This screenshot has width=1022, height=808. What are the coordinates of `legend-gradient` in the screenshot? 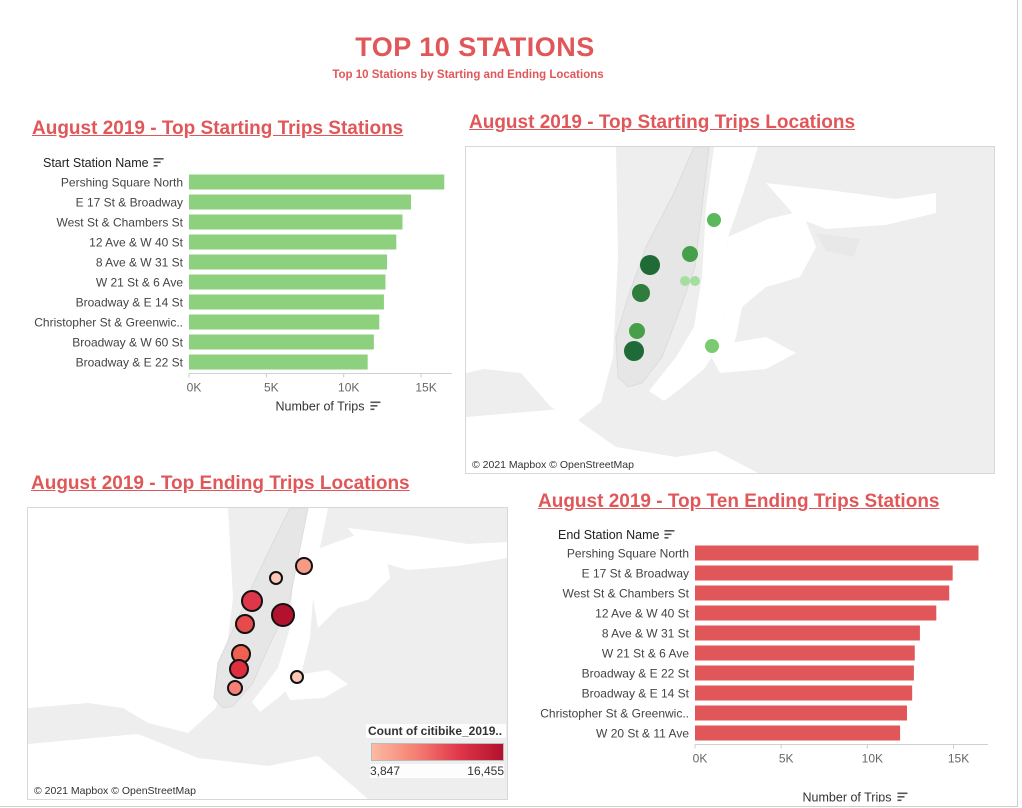 It's located at (437, 752).